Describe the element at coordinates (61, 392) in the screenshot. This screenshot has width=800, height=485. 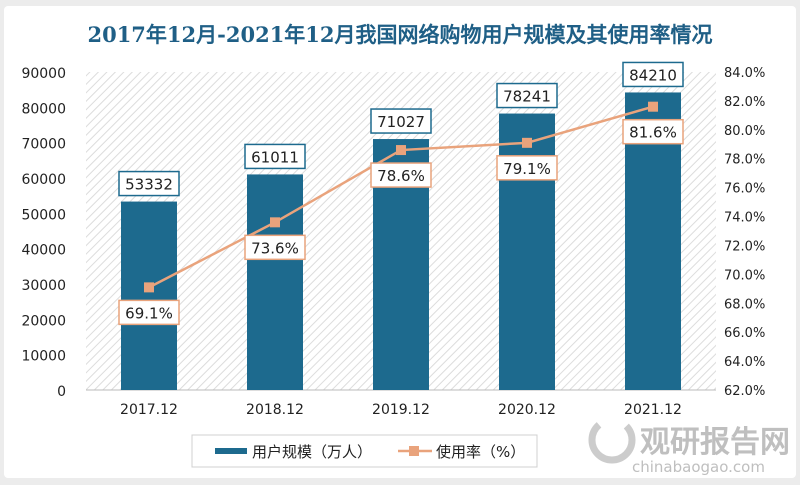
I see `left-tick-label: 0` at that location.